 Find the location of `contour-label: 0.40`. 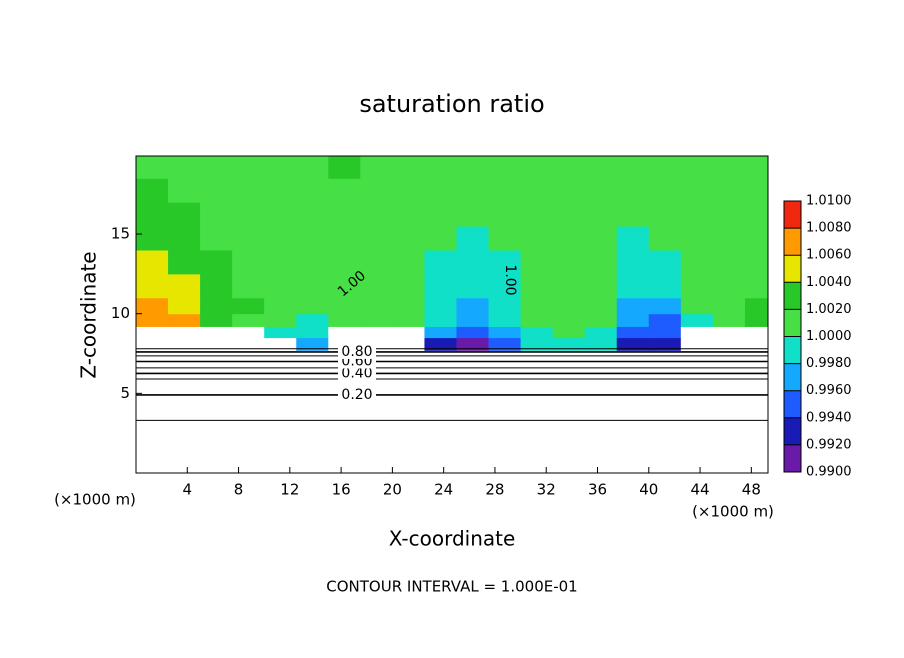

contour-label: 0.40 is located at coordinates (356, 373).